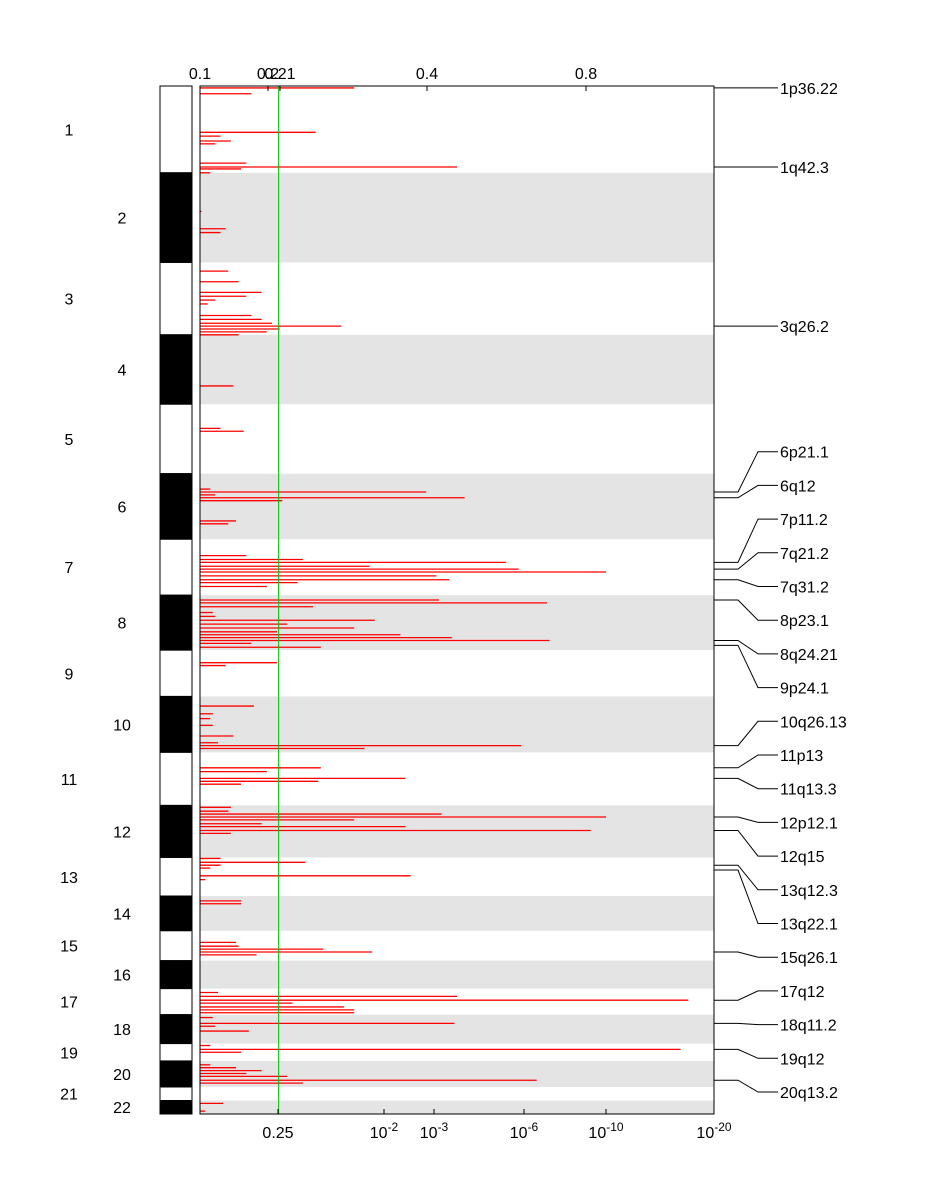 The image size is (948, 1200). Describe the element at coordinates (434, 1131) in the screenshot. I see `bottom-axis-tick-label: 10⁻³` at that location.